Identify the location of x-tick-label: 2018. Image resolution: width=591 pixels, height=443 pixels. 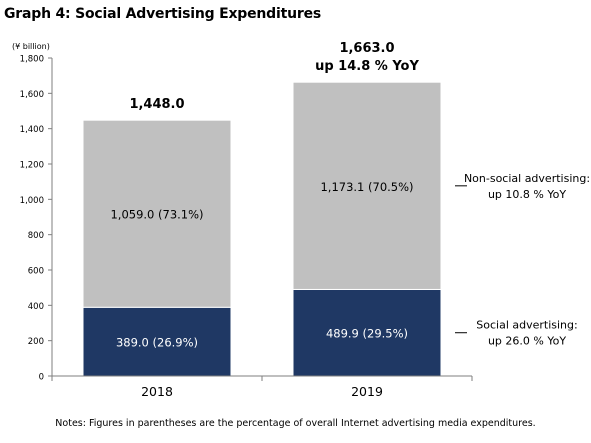
(157, 391).